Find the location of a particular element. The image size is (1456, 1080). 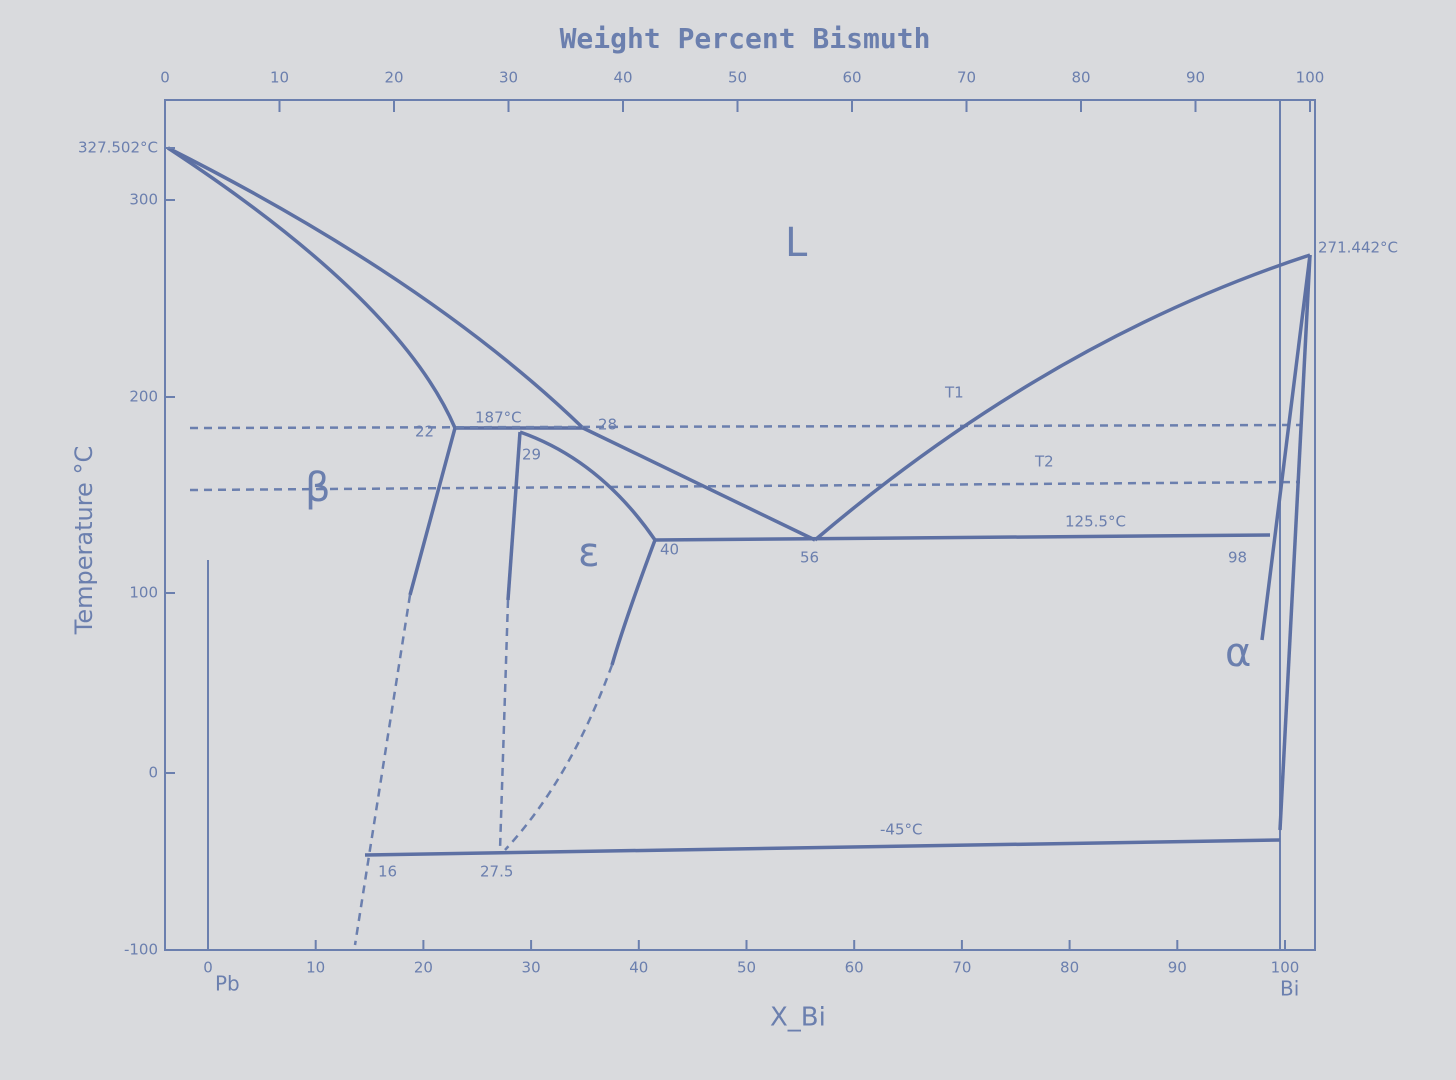

annotation: 16 is located at coordinates (387, 872).